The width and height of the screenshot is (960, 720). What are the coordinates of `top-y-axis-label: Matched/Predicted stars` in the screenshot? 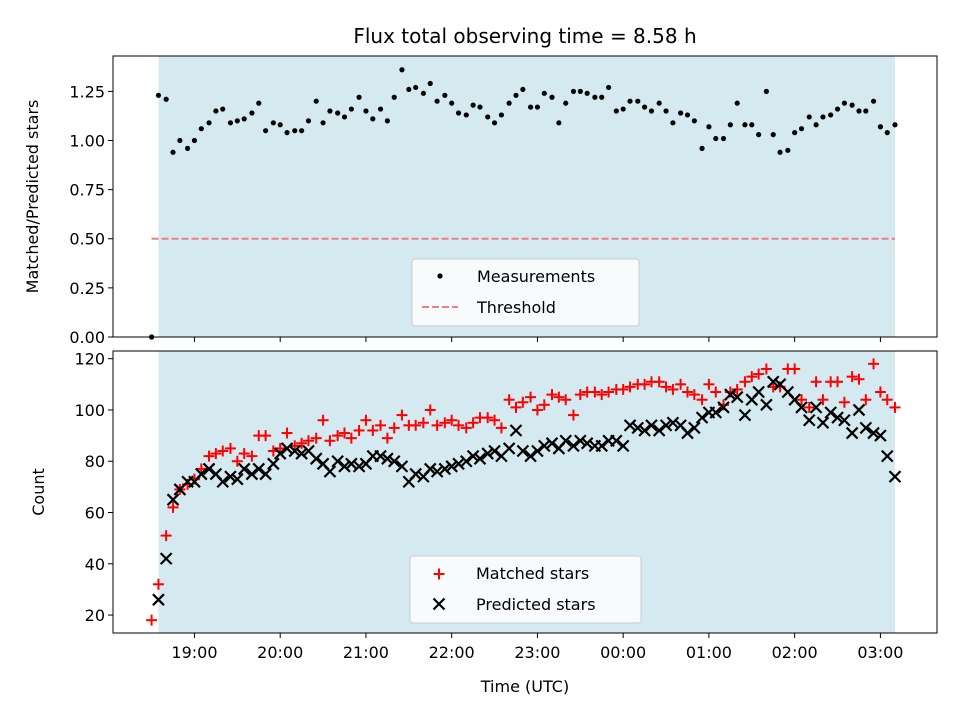 It's located at (32, 197).